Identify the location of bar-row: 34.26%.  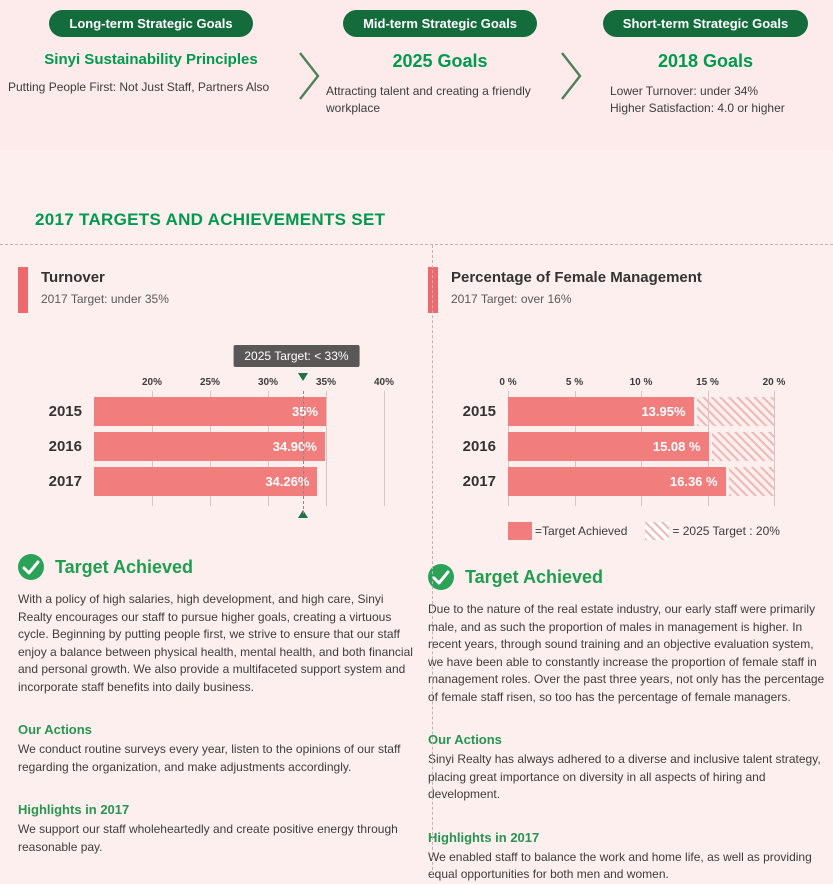
(239, 481).